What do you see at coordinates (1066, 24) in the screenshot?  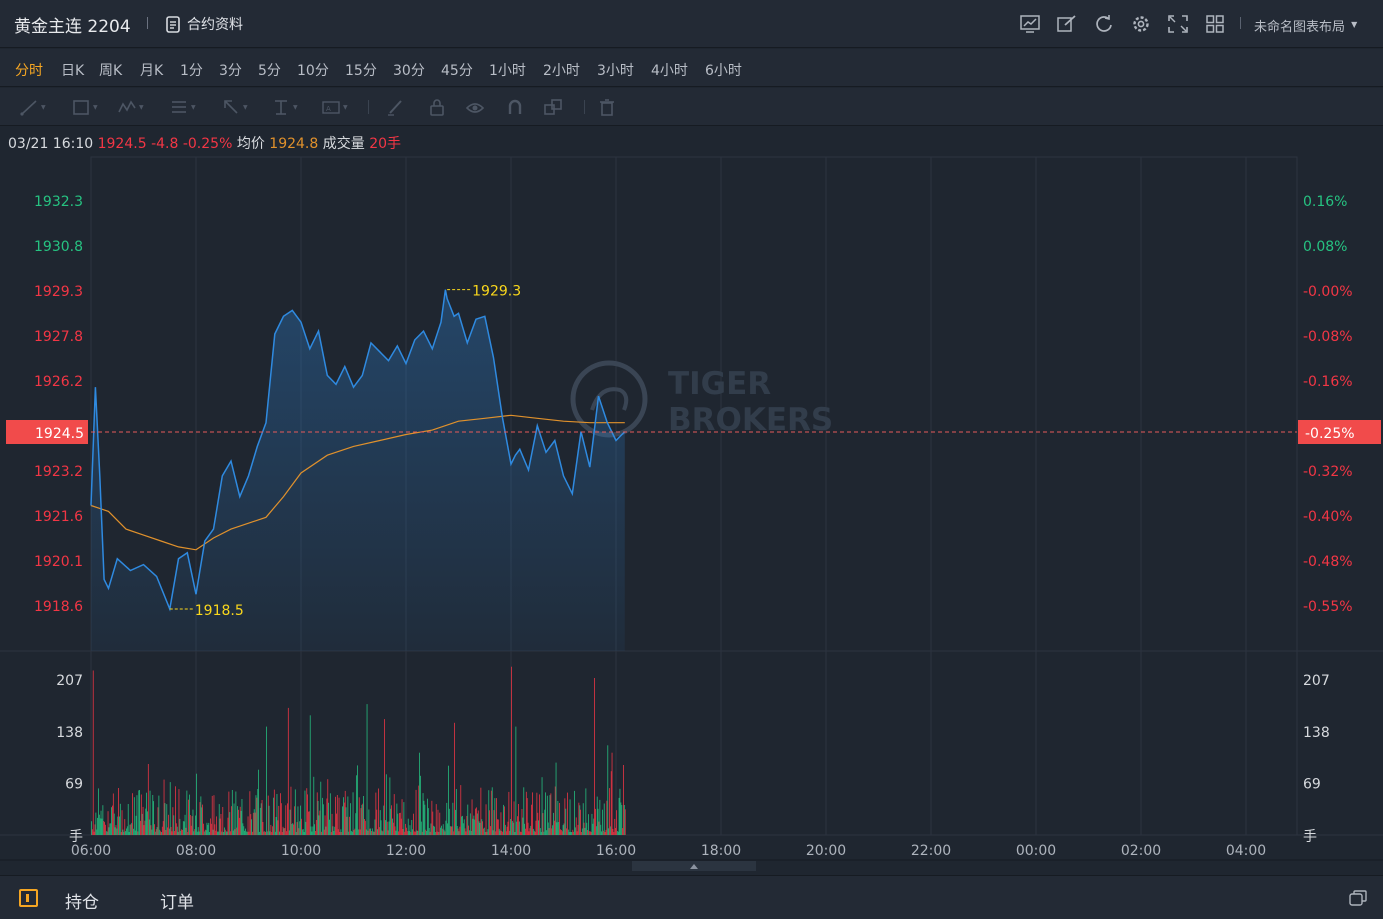 I see `edit-icon` at bounding box center [1066, 24].